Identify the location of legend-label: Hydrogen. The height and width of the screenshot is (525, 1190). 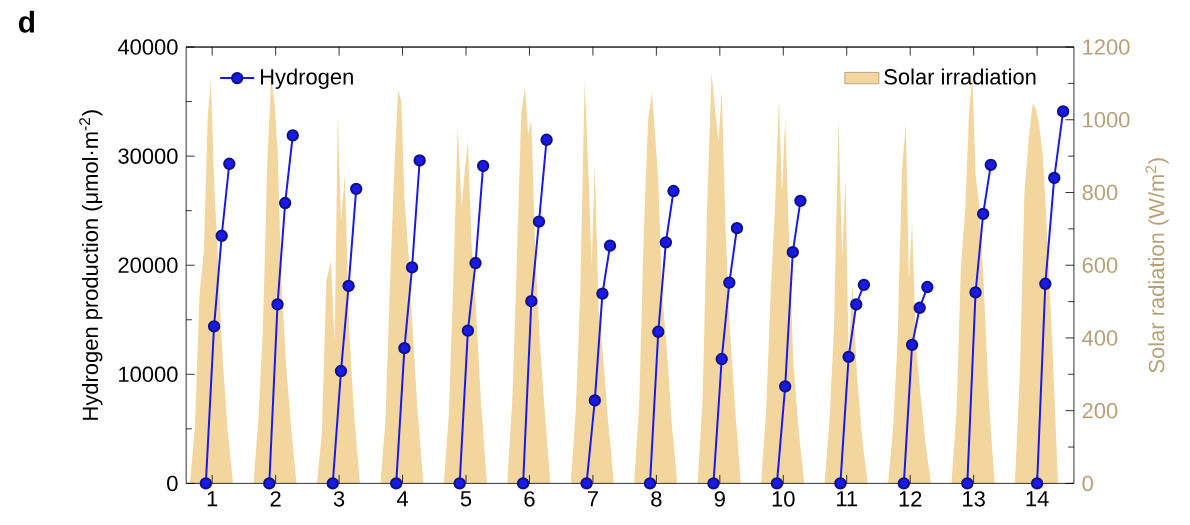
(307, 78).